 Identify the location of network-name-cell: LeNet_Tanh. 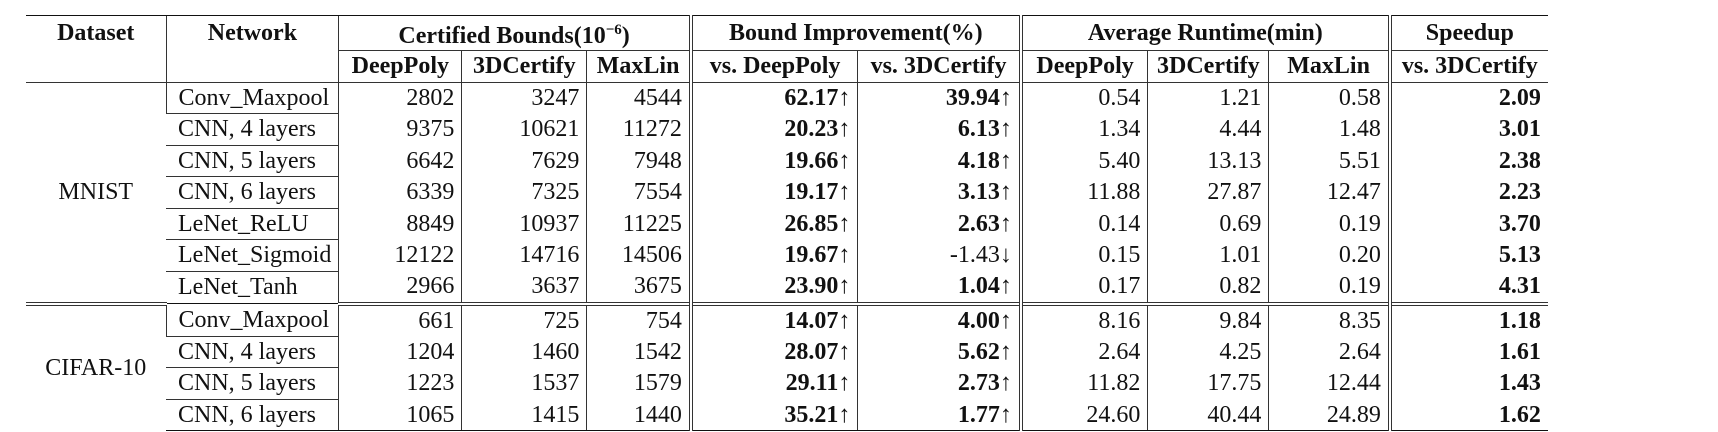
(252, 287).